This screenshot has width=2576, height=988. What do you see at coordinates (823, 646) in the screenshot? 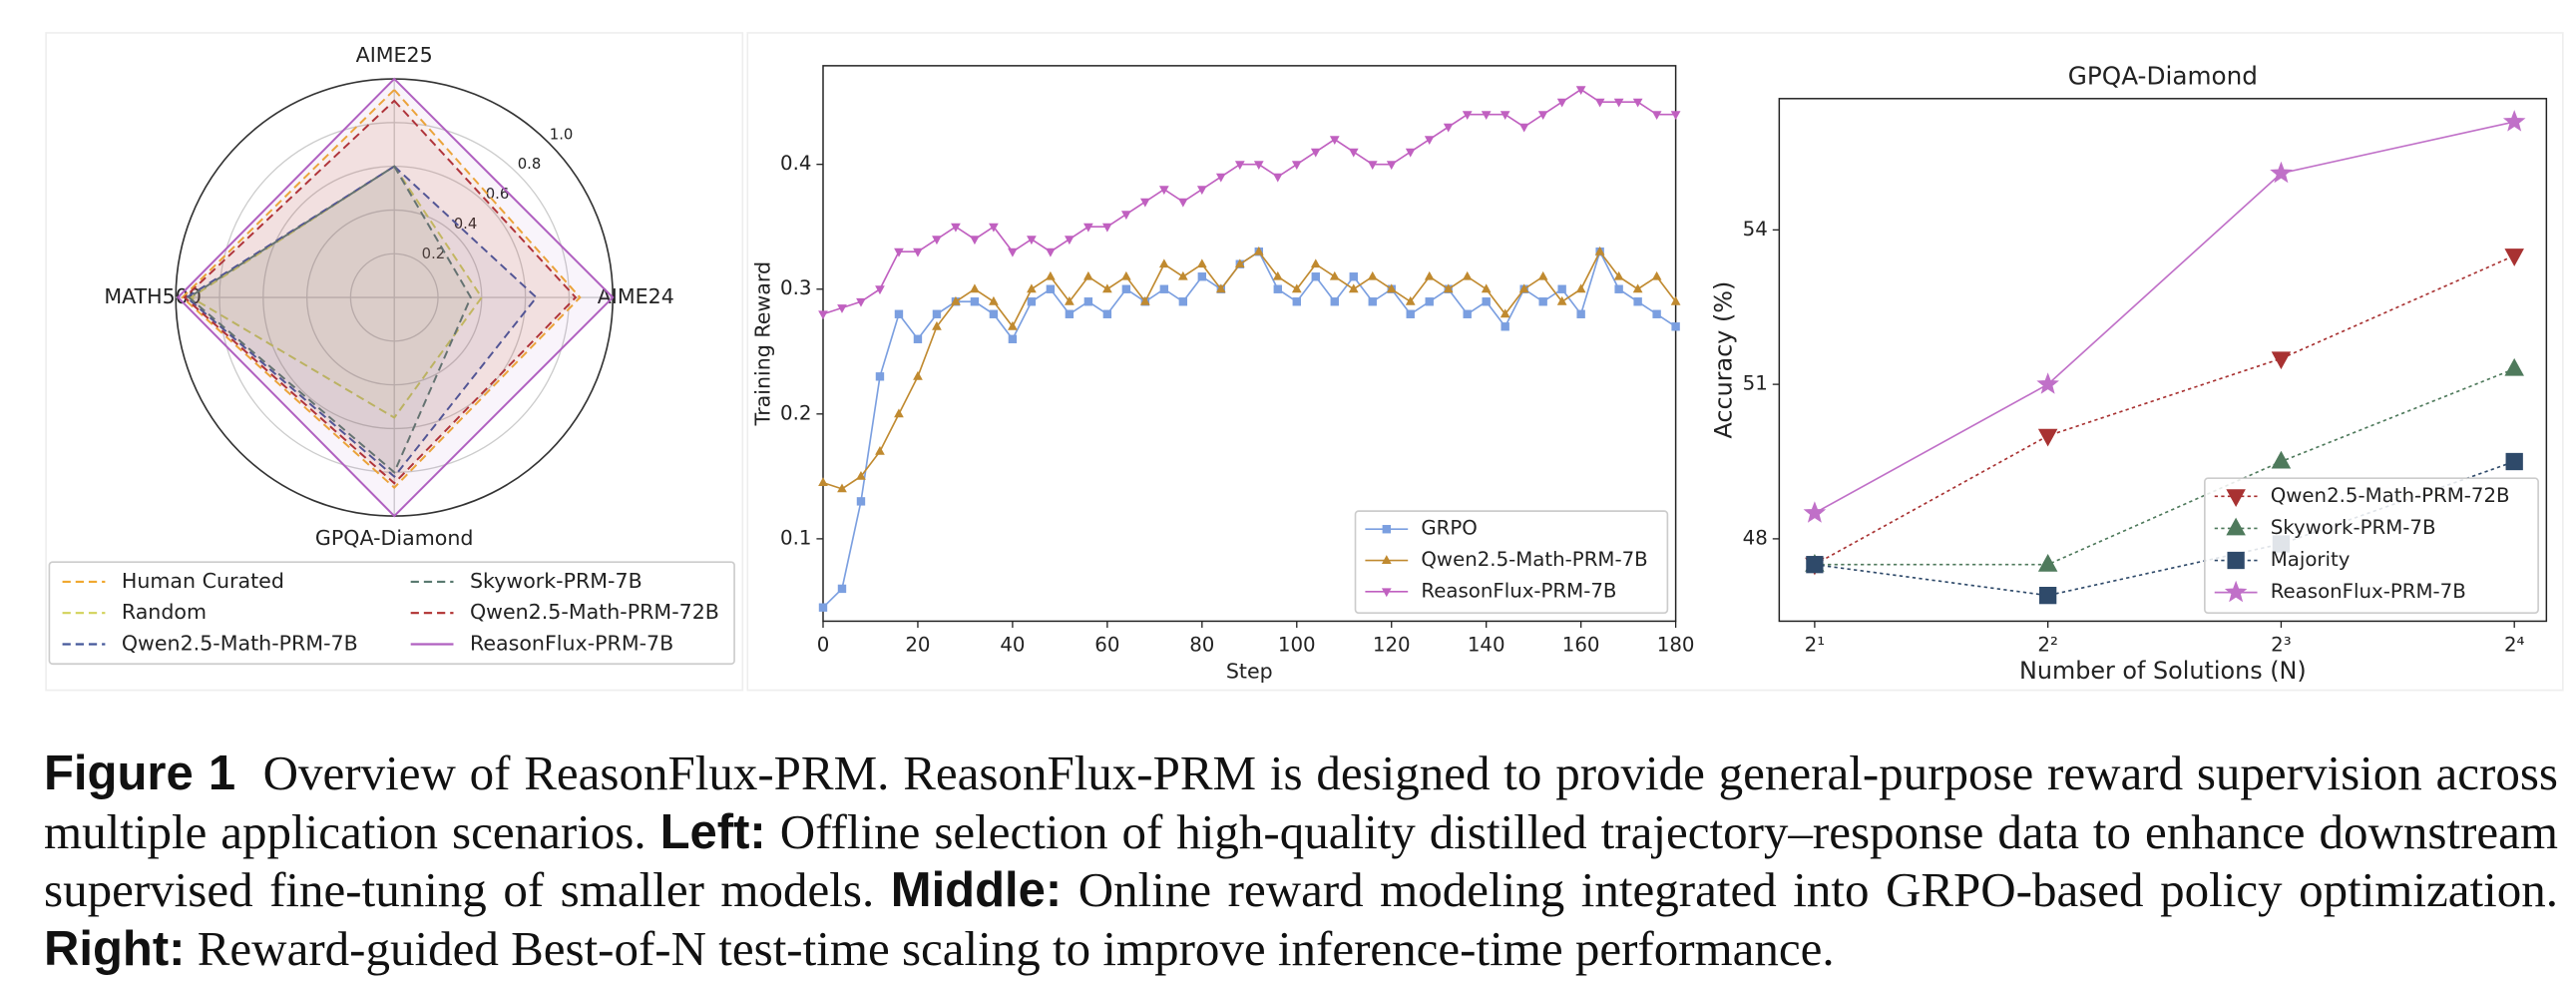
I see `x-tick-label: 0` at bounding box center [823, 646].